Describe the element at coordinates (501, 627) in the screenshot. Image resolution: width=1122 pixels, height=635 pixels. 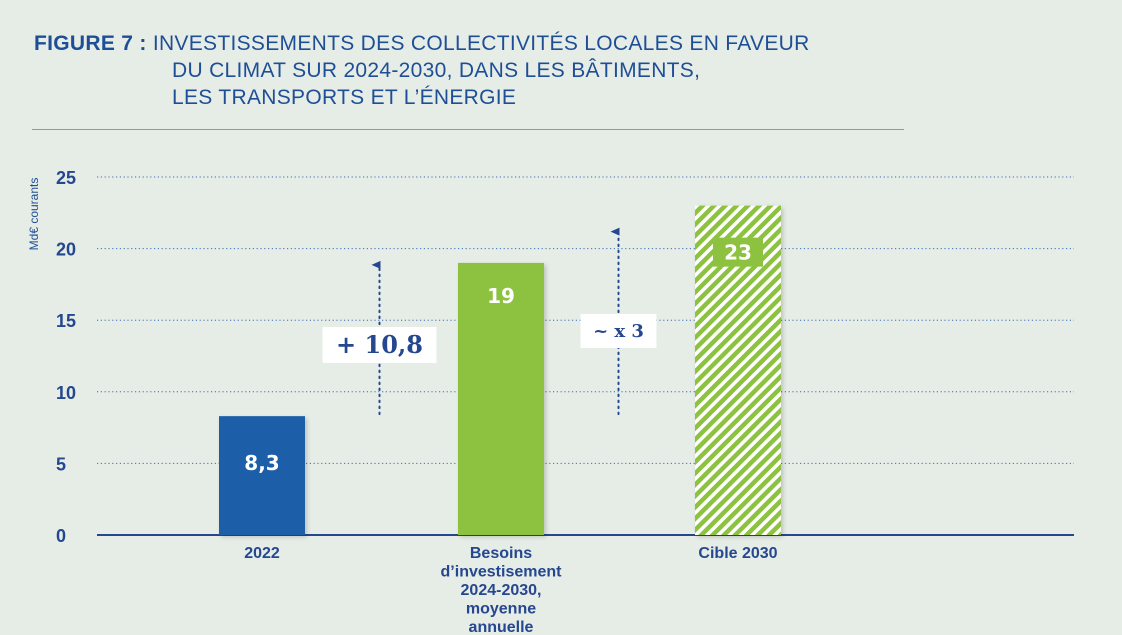
I see `x-category-label: annuelle` at that location.